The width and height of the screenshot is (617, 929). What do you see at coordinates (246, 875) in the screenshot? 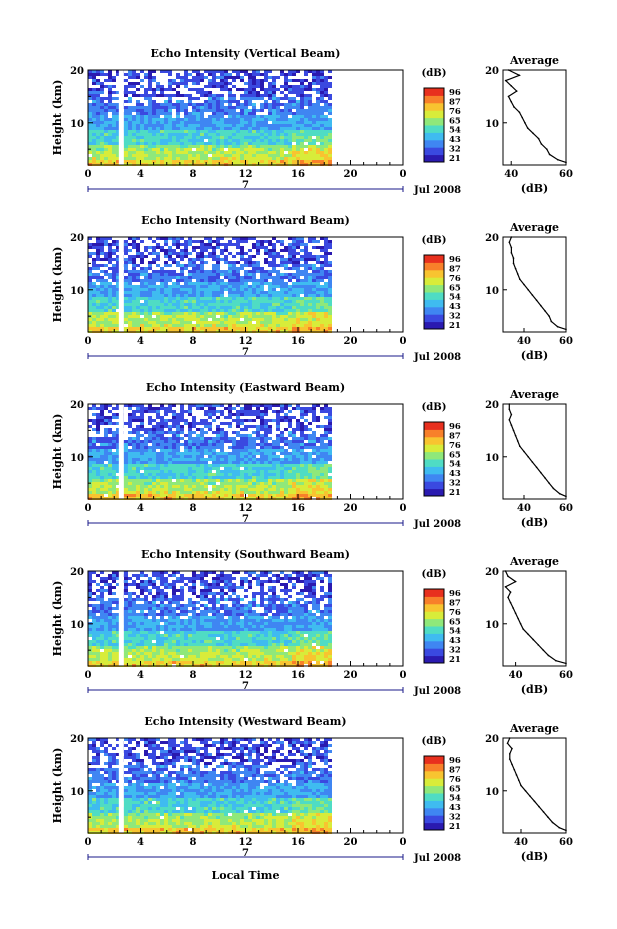
I see `x-axis-label: Local Time` at bounding box center [246, 875].